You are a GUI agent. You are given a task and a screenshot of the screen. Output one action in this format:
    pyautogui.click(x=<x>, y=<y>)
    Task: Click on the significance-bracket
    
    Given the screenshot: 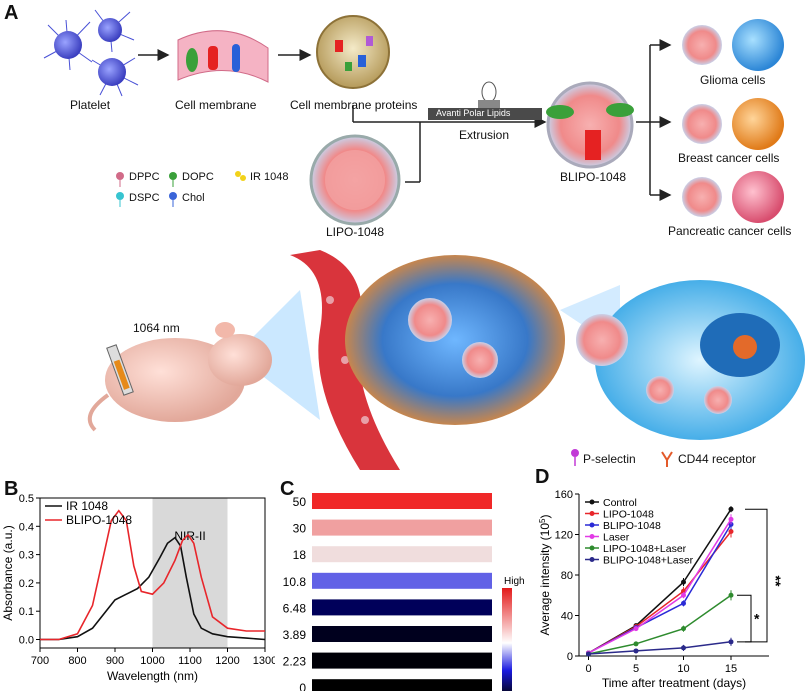 What is the action you would take?
    pyautogui.click(x=744, y=618)
    